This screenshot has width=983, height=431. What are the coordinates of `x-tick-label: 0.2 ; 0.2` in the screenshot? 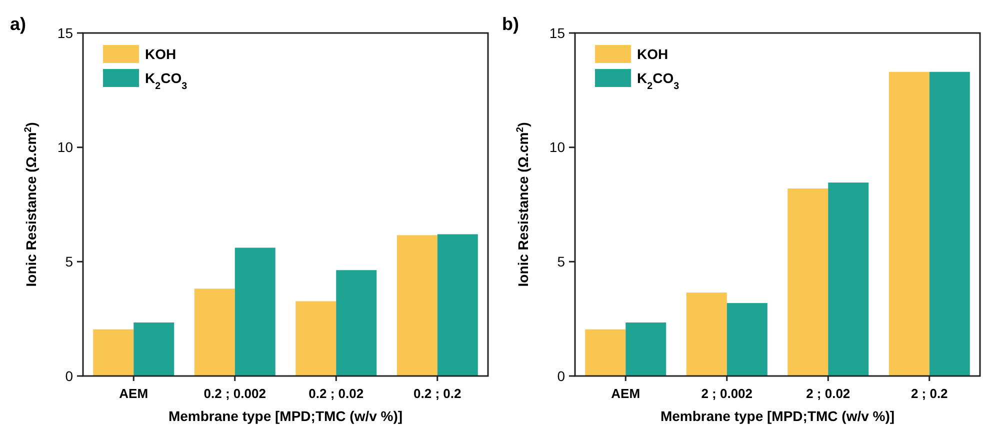 It's located at (438, 393).